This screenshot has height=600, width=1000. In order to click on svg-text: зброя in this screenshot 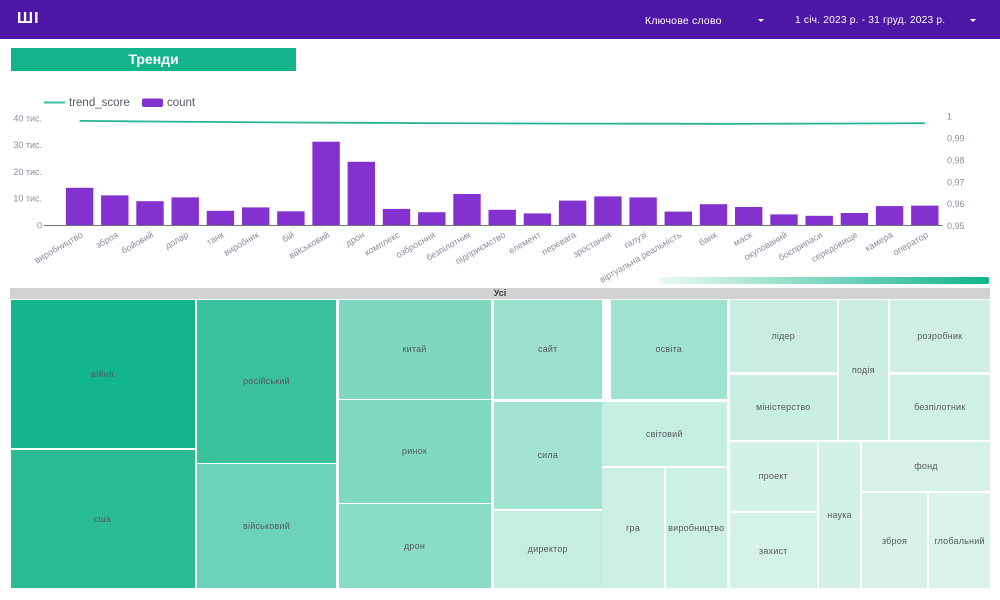, I will do `click(107, 240)`.